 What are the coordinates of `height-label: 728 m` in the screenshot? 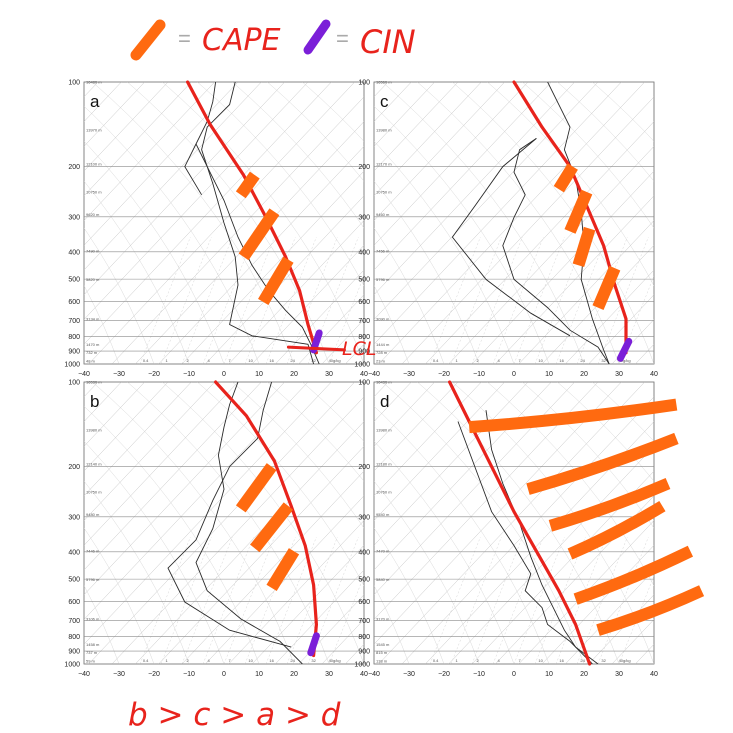 It's located at (382, 352).